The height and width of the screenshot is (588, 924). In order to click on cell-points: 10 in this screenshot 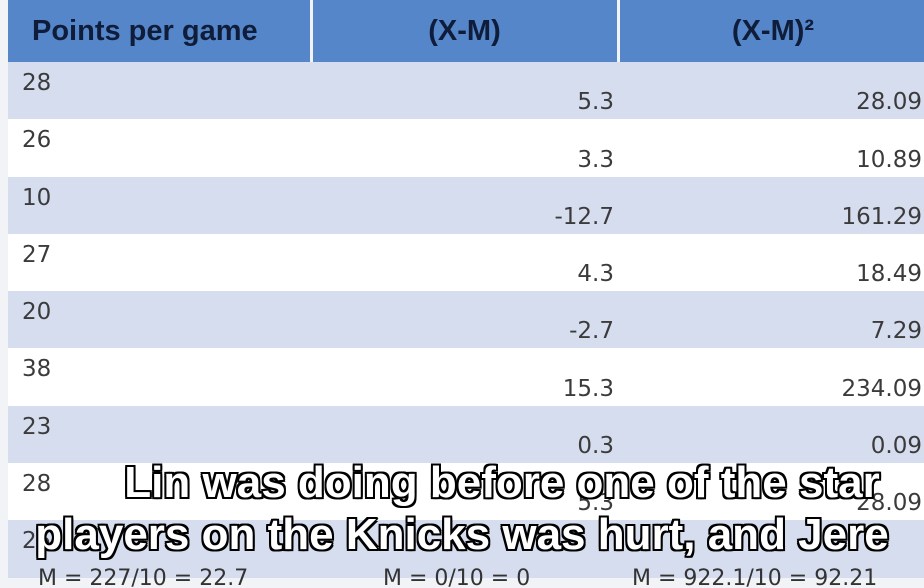, I will do `click(159, 205)`.